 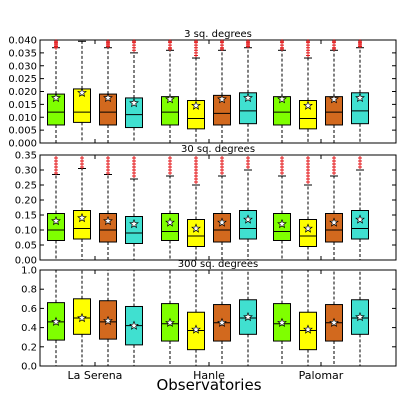 I want to click on category-label: La Serena, so click(x=95, y=375).